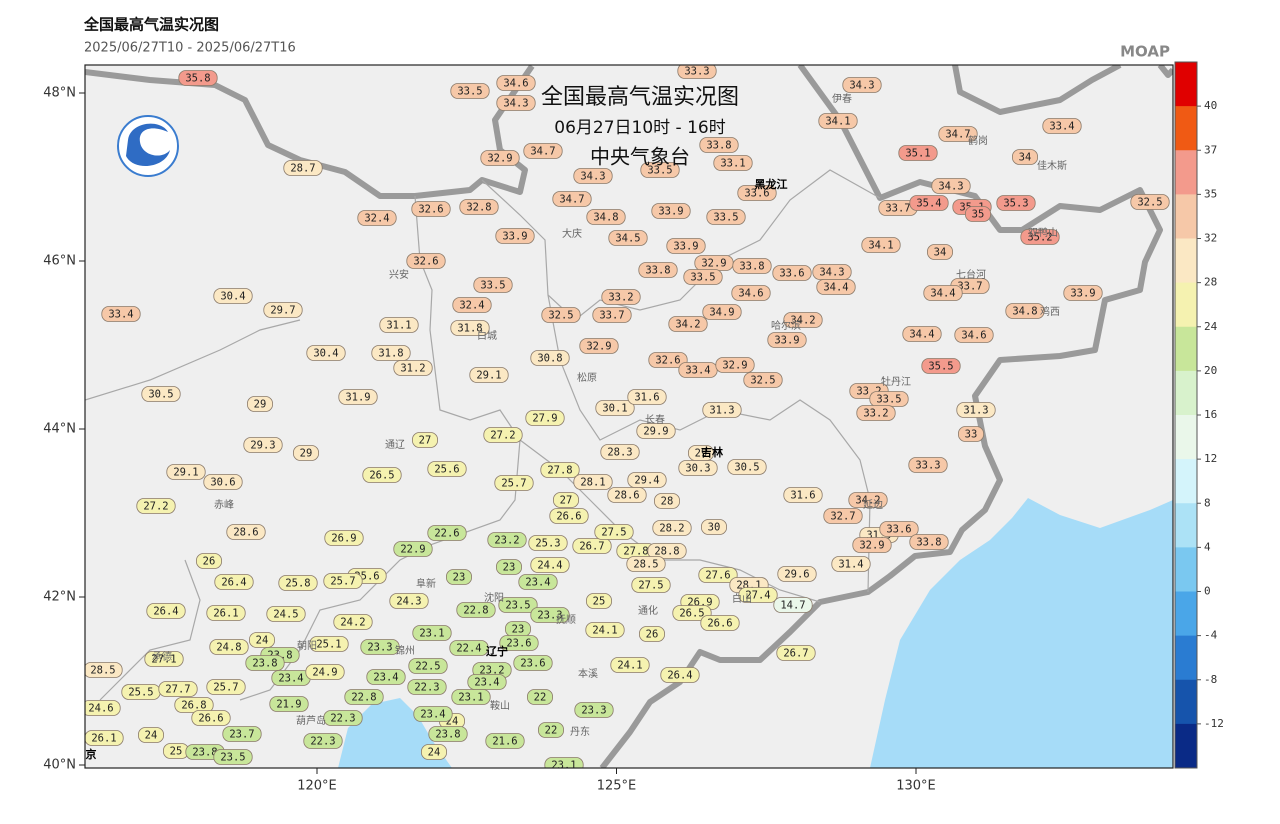 This screenshot has width=1280, height=824. What do you see at coordinates (222, 483) in the screenshot?
I see `station-value: 30.6` at bounding box center [222, 483].